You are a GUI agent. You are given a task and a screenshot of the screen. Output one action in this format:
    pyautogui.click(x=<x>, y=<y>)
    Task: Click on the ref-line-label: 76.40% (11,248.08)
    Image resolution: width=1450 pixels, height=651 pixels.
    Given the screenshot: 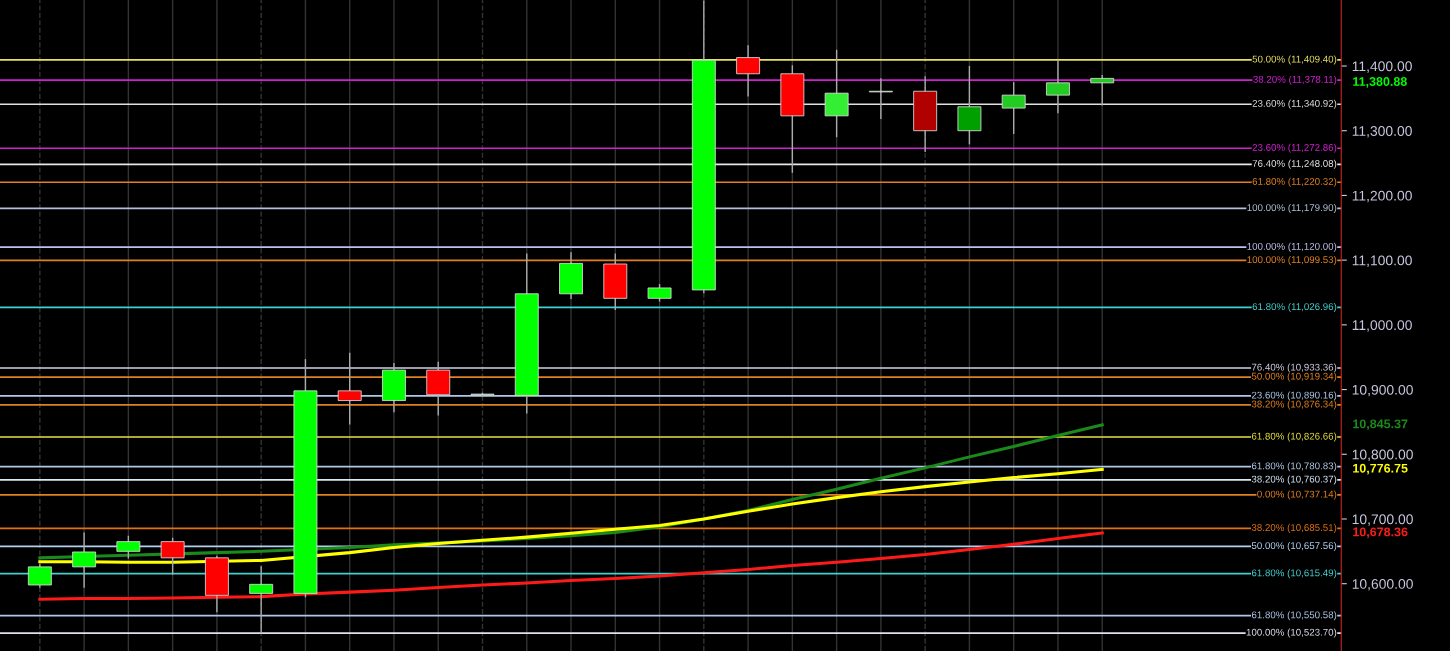 What is the action you would take?
    pyautogui.click(x=1294, y=164)
    